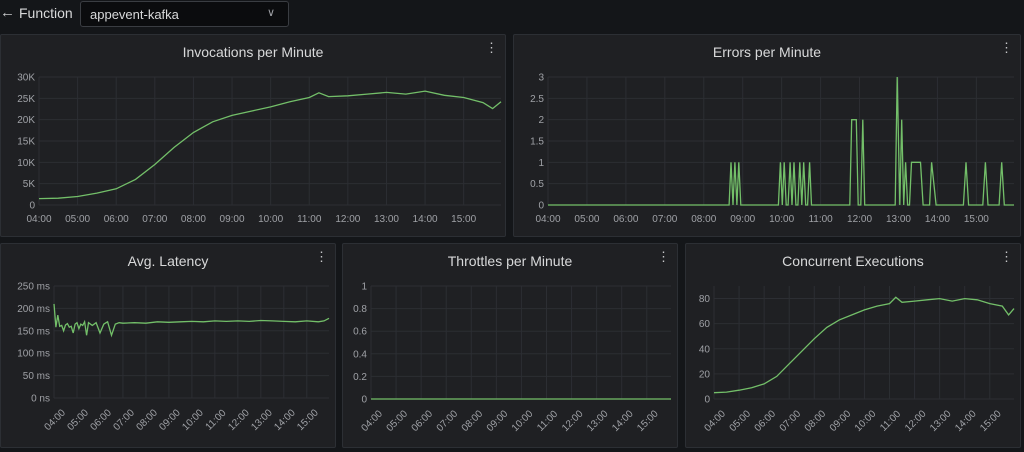 The width and height of the screenshot is (1024, 452). Describe the element at coordinates (271, 13) in the screenshot. I see `chevron-down-icon: ∨` at that location.